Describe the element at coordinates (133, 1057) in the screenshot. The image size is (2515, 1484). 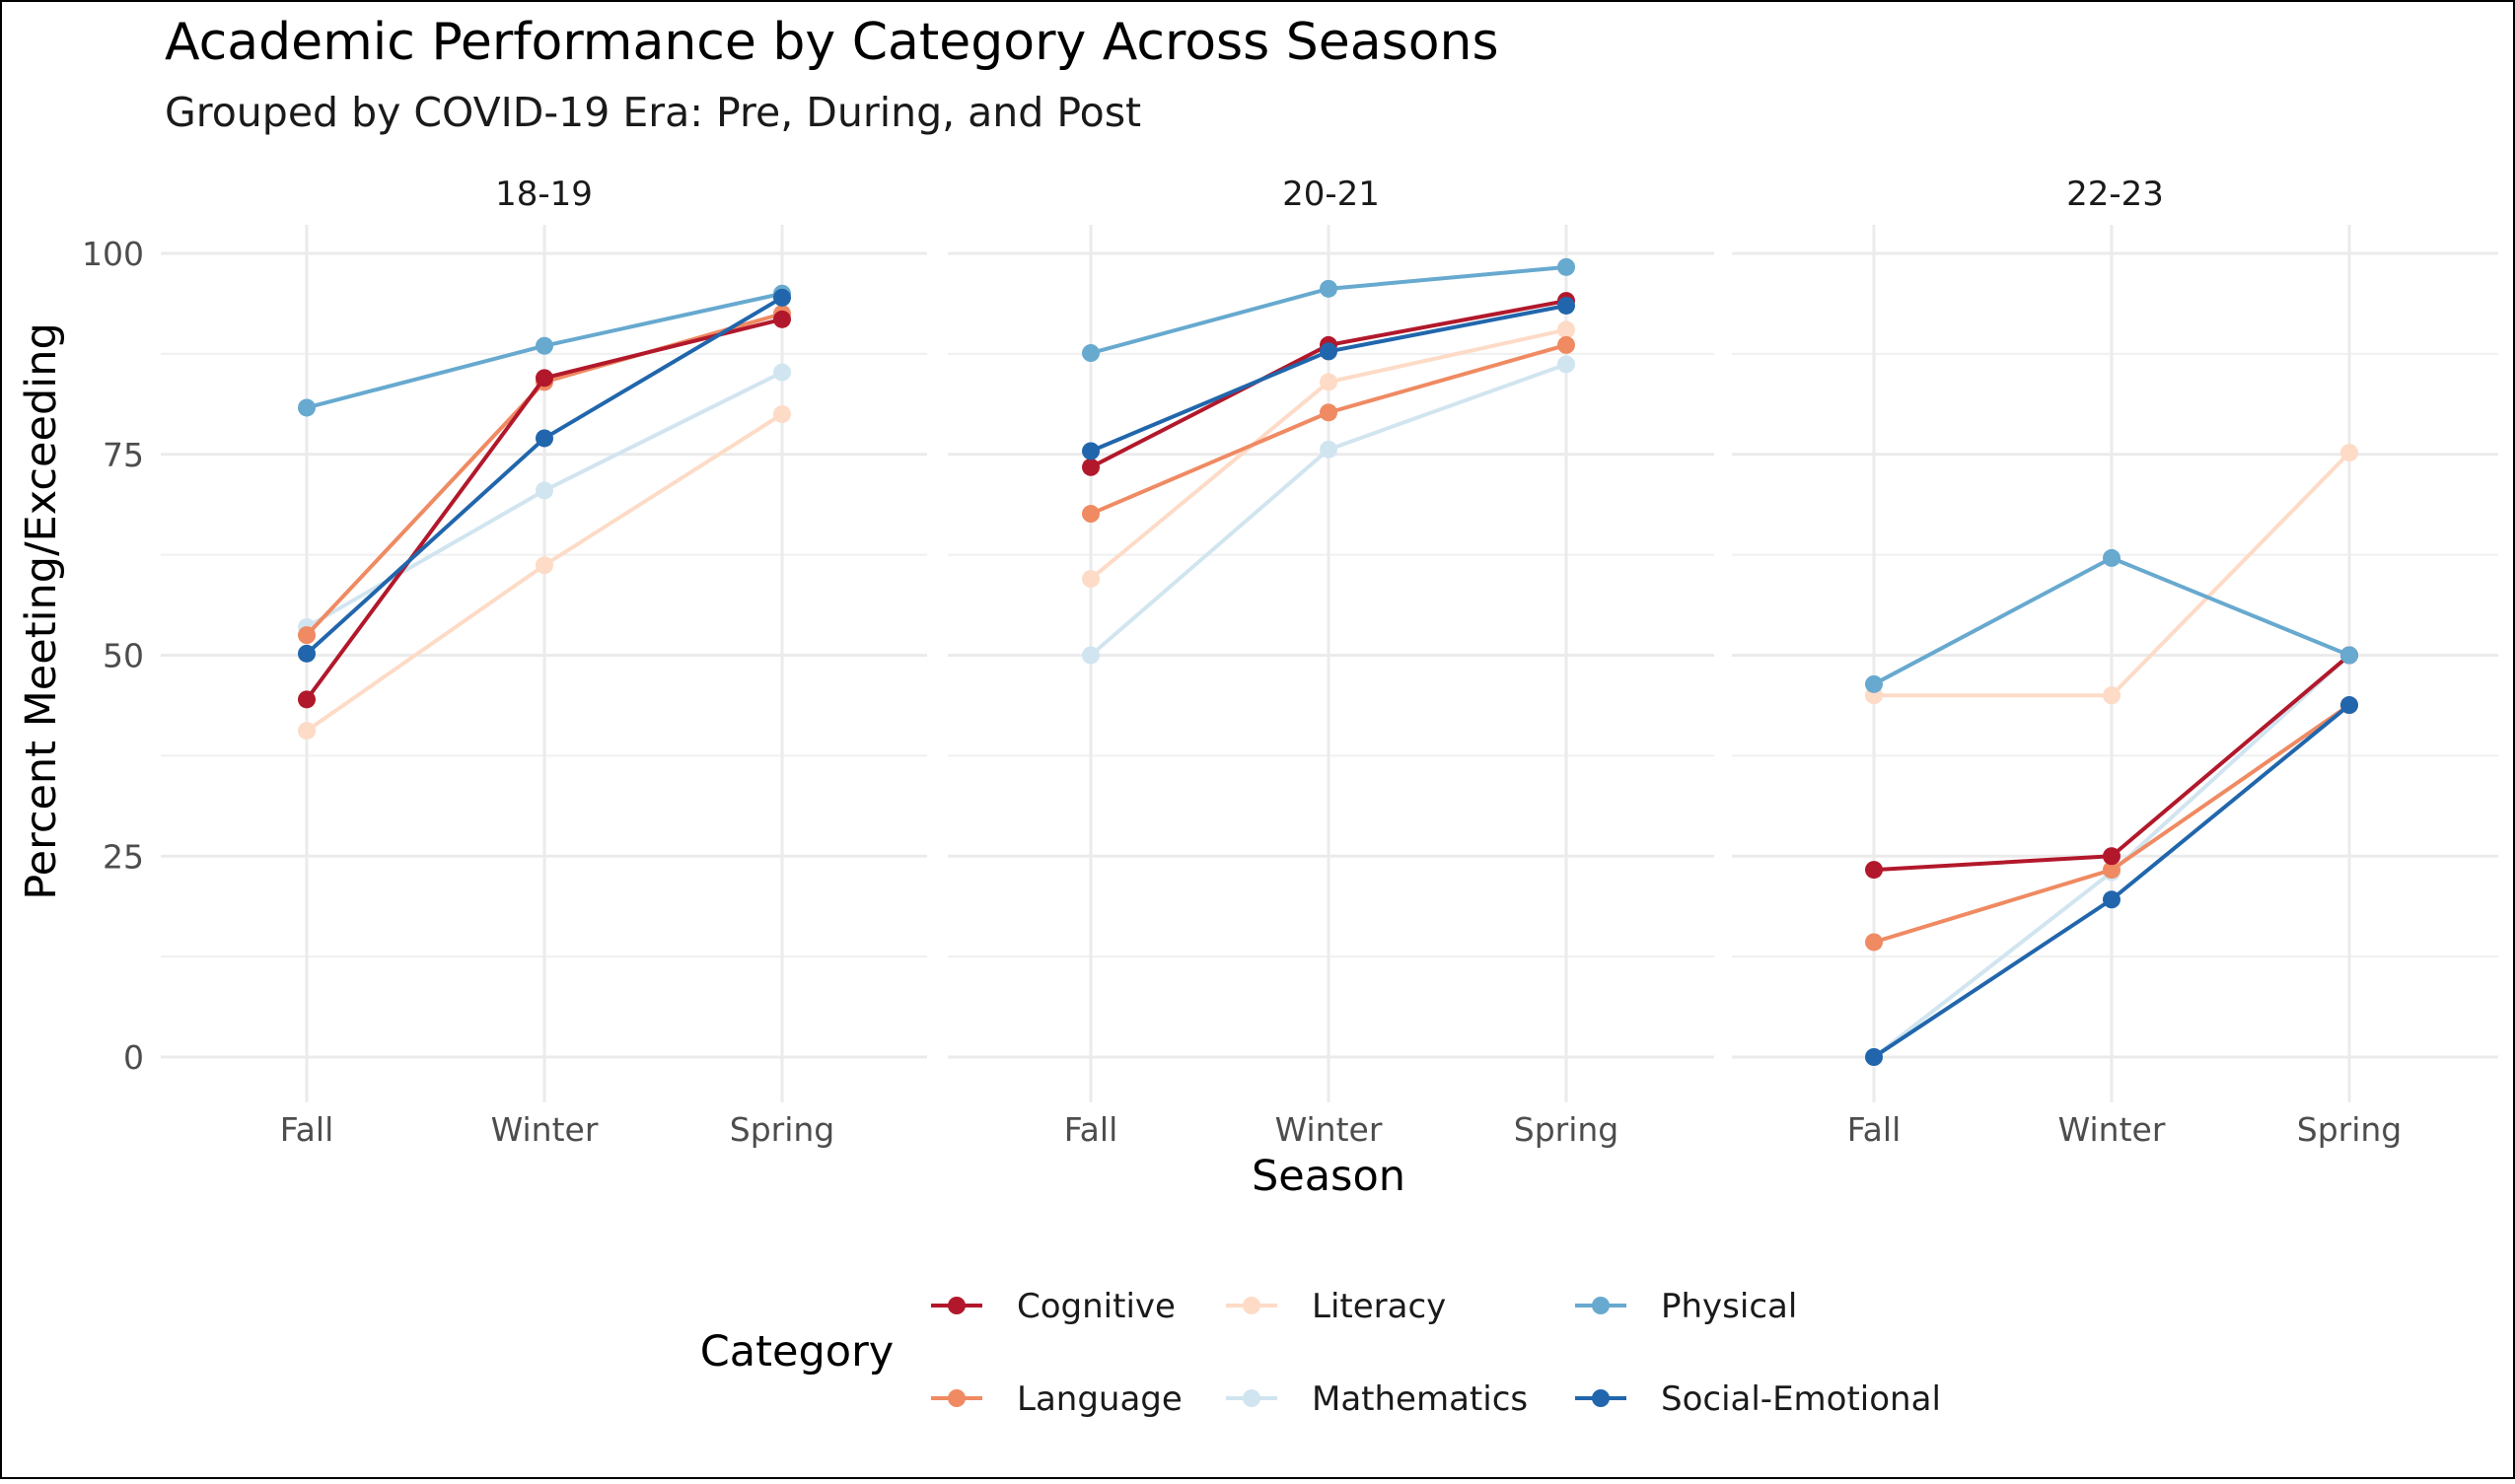
I see `y-tick-label: 0` at that location.